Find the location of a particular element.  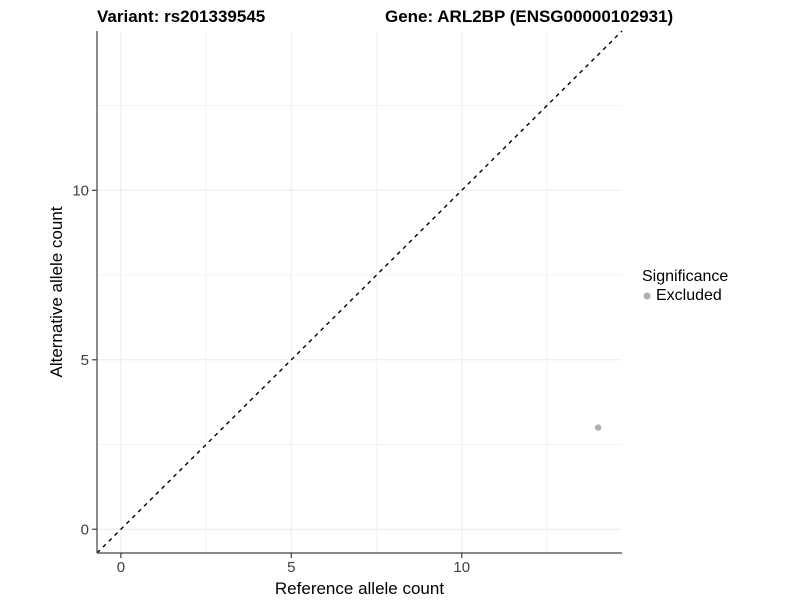

legend-point-icon is located at coordinates (647, 296).